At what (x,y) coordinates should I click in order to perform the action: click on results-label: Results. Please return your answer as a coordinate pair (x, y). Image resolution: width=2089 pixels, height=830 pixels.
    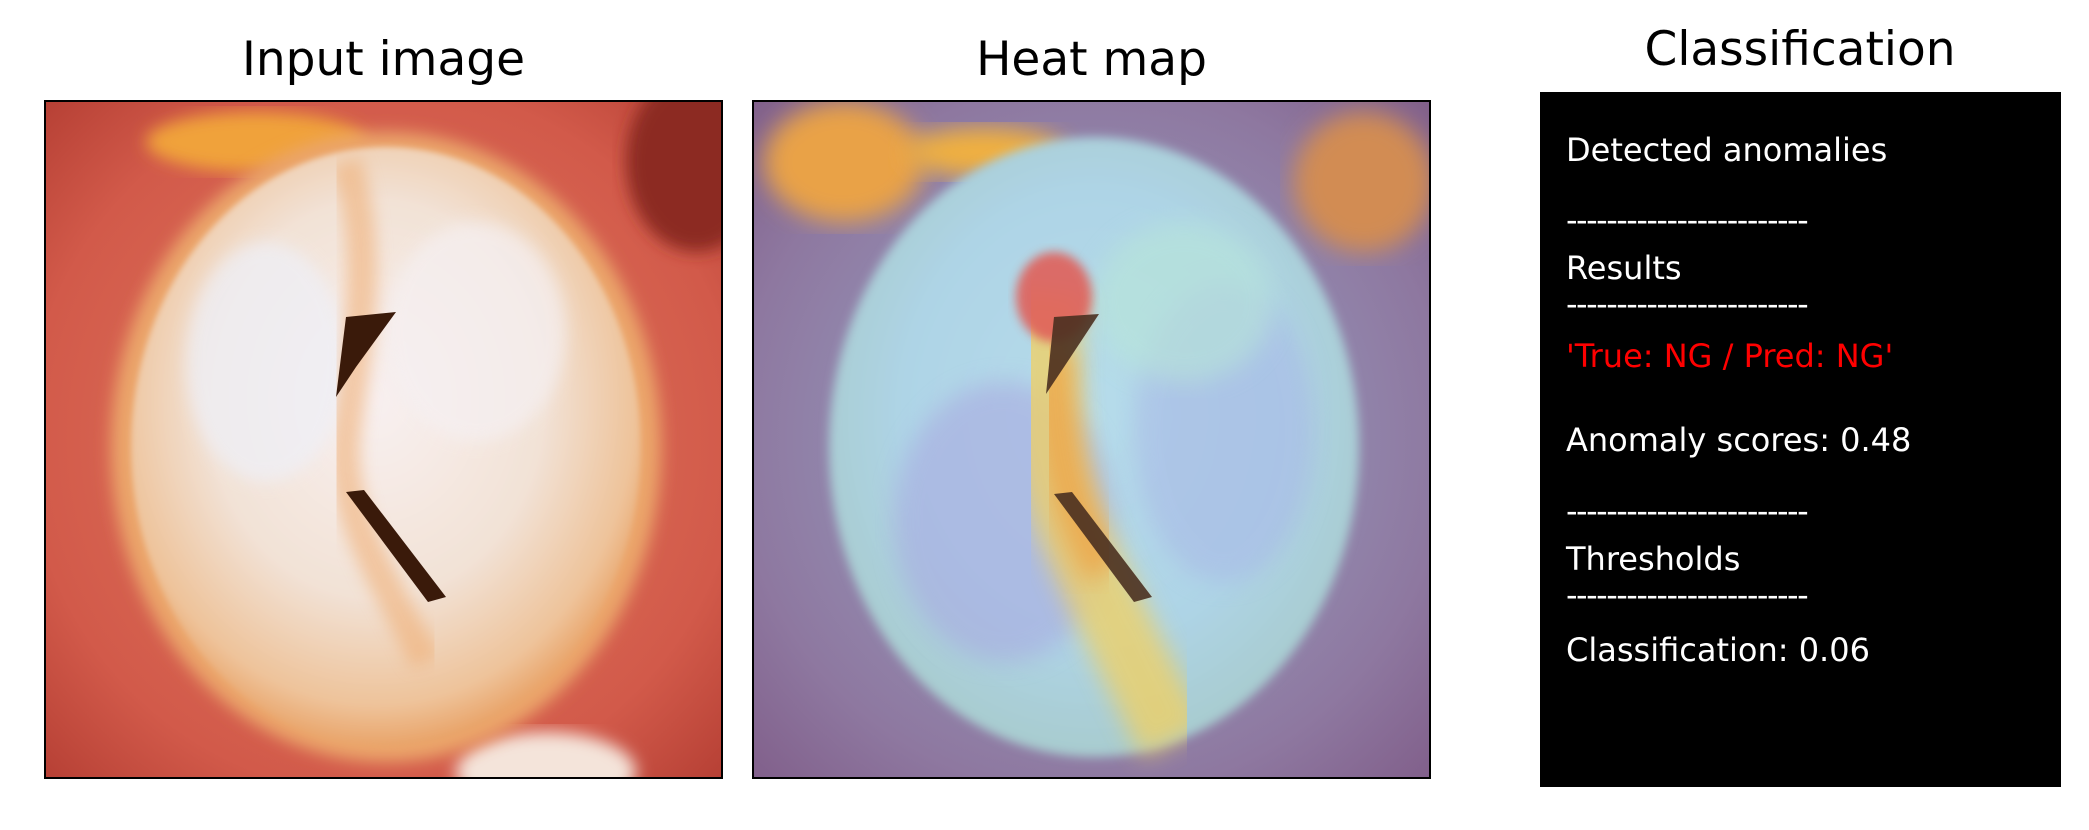
    Looking at the image, I should click on (1624, 268).